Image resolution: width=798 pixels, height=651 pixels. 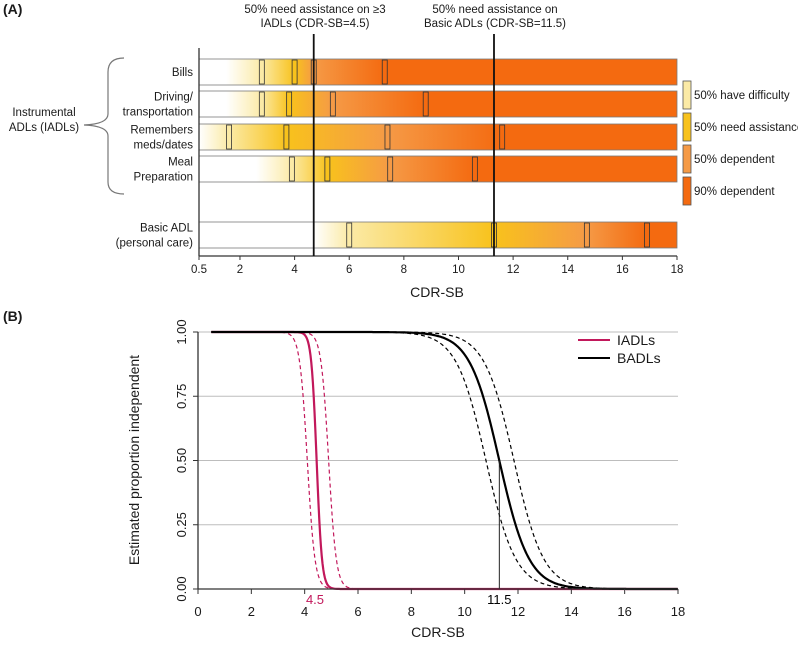 What do you see at coordinates (43, 113) in the screenshot?
I see `iadl-group-label-line-1: Instrumental` at bounding box center [43, 113].